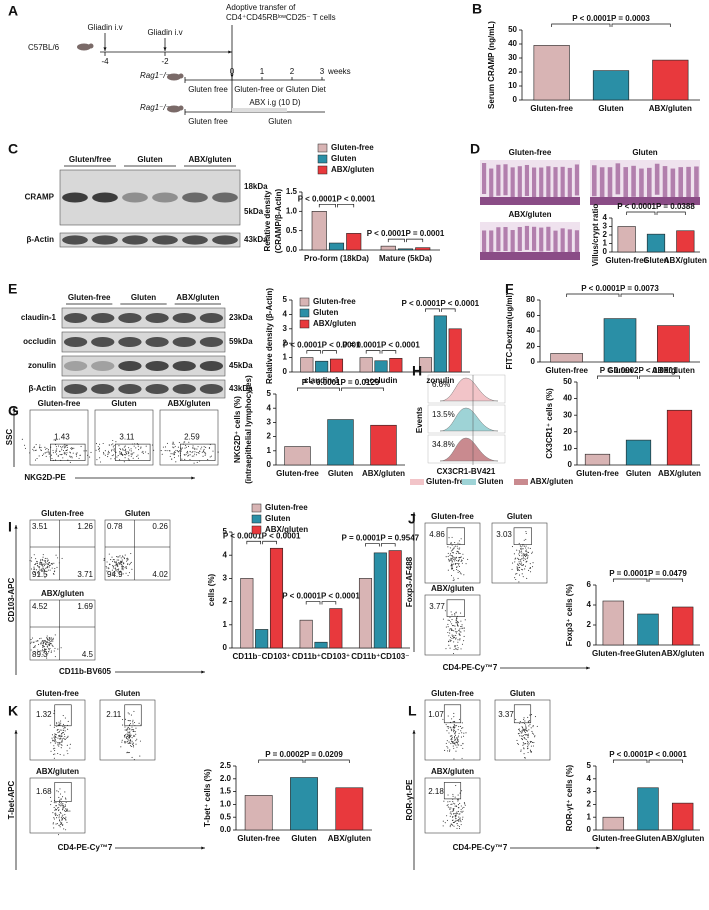  I want to click on p-bracket, so click(630, 761).